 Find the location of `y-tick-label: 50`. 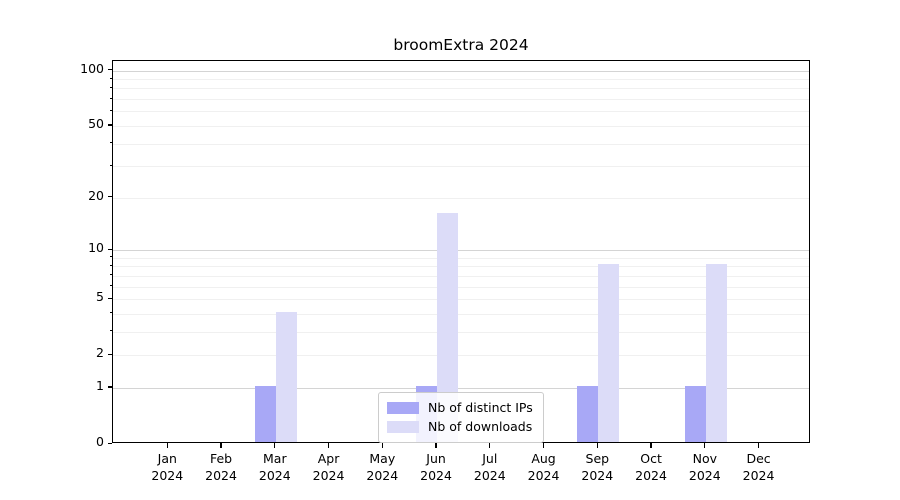

y-tick-label: 50 is located at coordinates (96, 123).